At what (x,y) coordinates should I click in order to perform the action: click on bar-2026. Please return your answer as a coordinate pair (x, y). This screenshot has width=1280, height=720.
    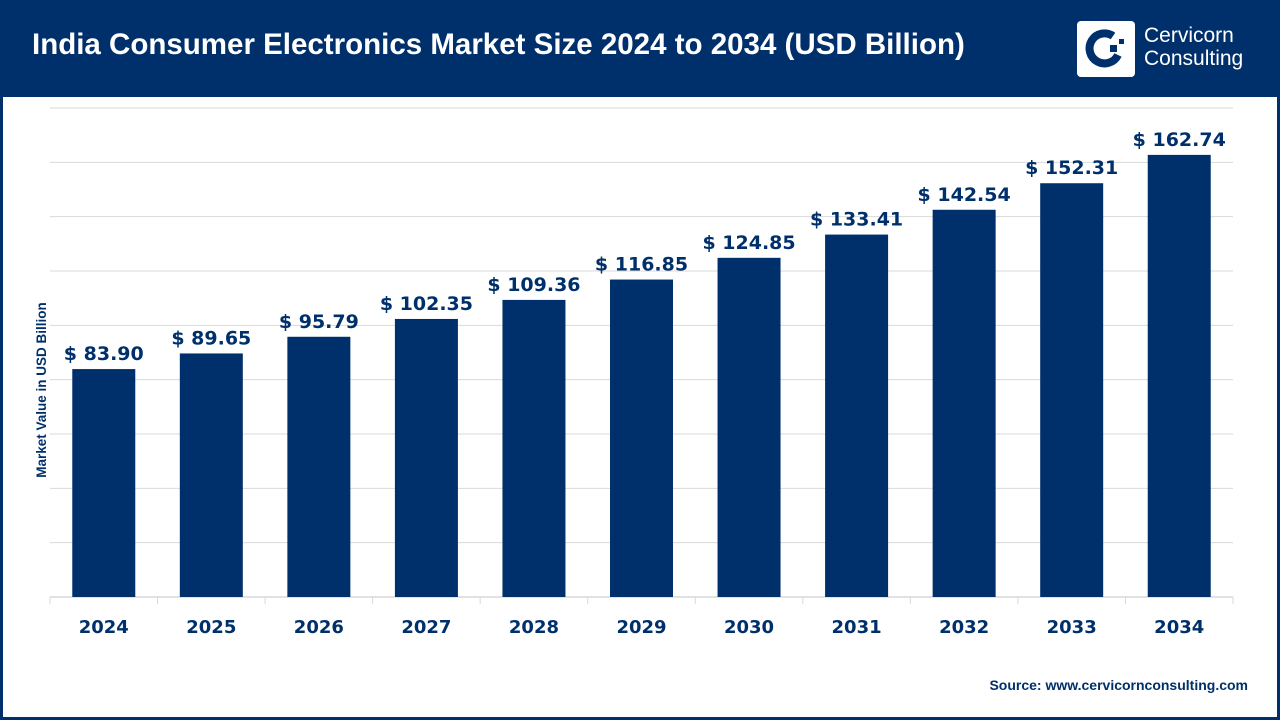
    Looking at the image, I should click on (319, 466).